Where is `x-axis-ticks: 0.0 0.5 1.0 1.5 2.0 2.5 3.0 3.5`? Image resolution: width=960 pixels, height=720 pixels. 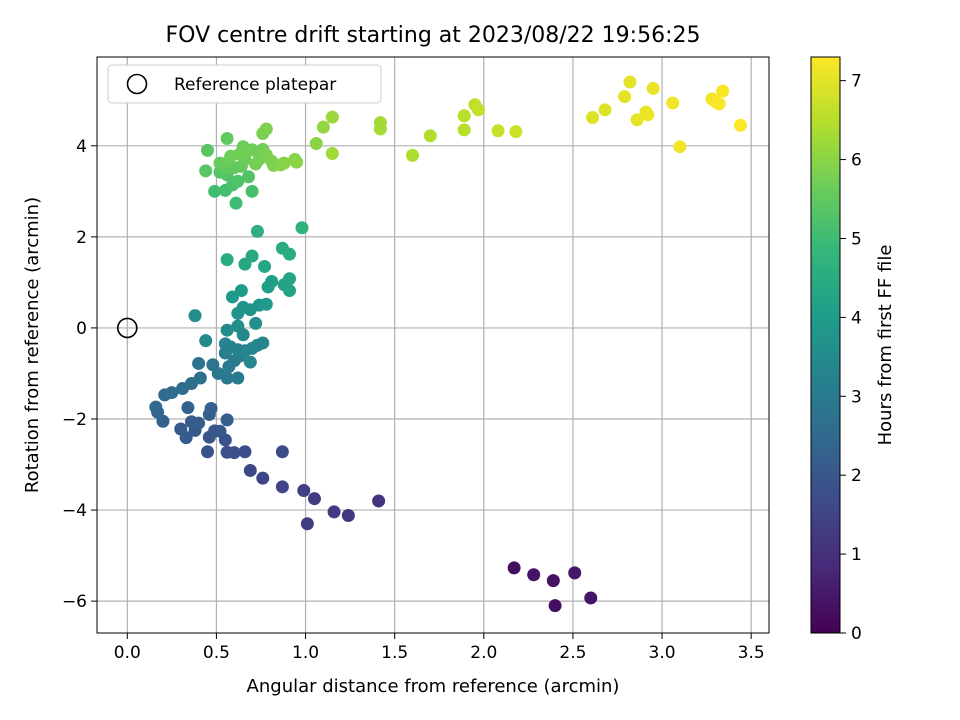 x-axis-ticks: 0.0 0.5 1.0 1.5 2.0 2.5 3.0 3.5 is located at coordinates (439, 648).